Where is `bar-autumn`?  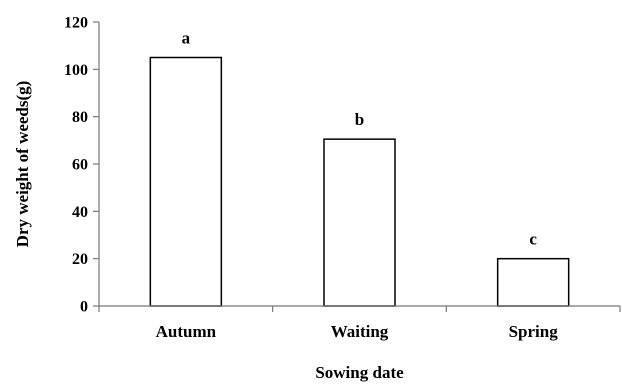
bar-autumn is located at coordinates (186, 181).